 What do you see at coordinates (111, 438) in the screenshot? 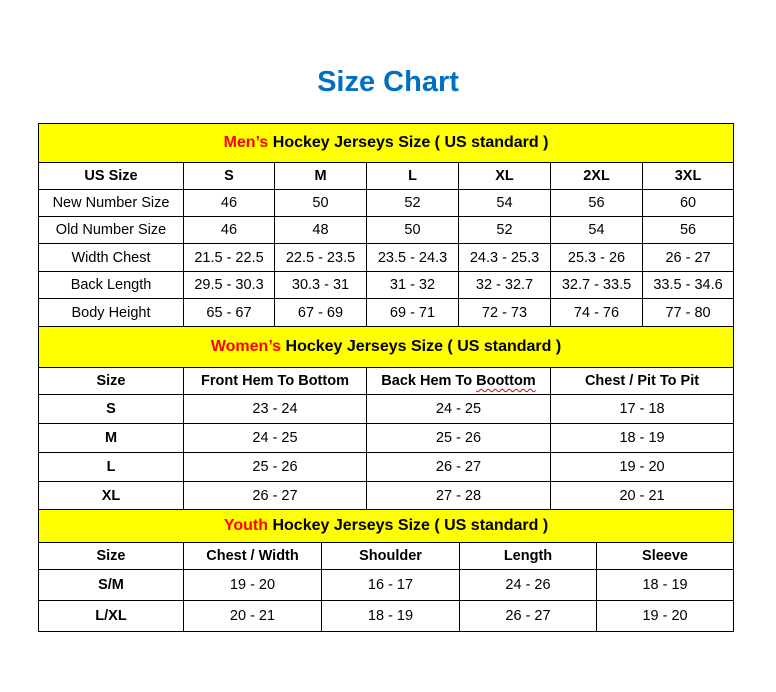
I see `row-label: M` at bounding box center [111, 438].